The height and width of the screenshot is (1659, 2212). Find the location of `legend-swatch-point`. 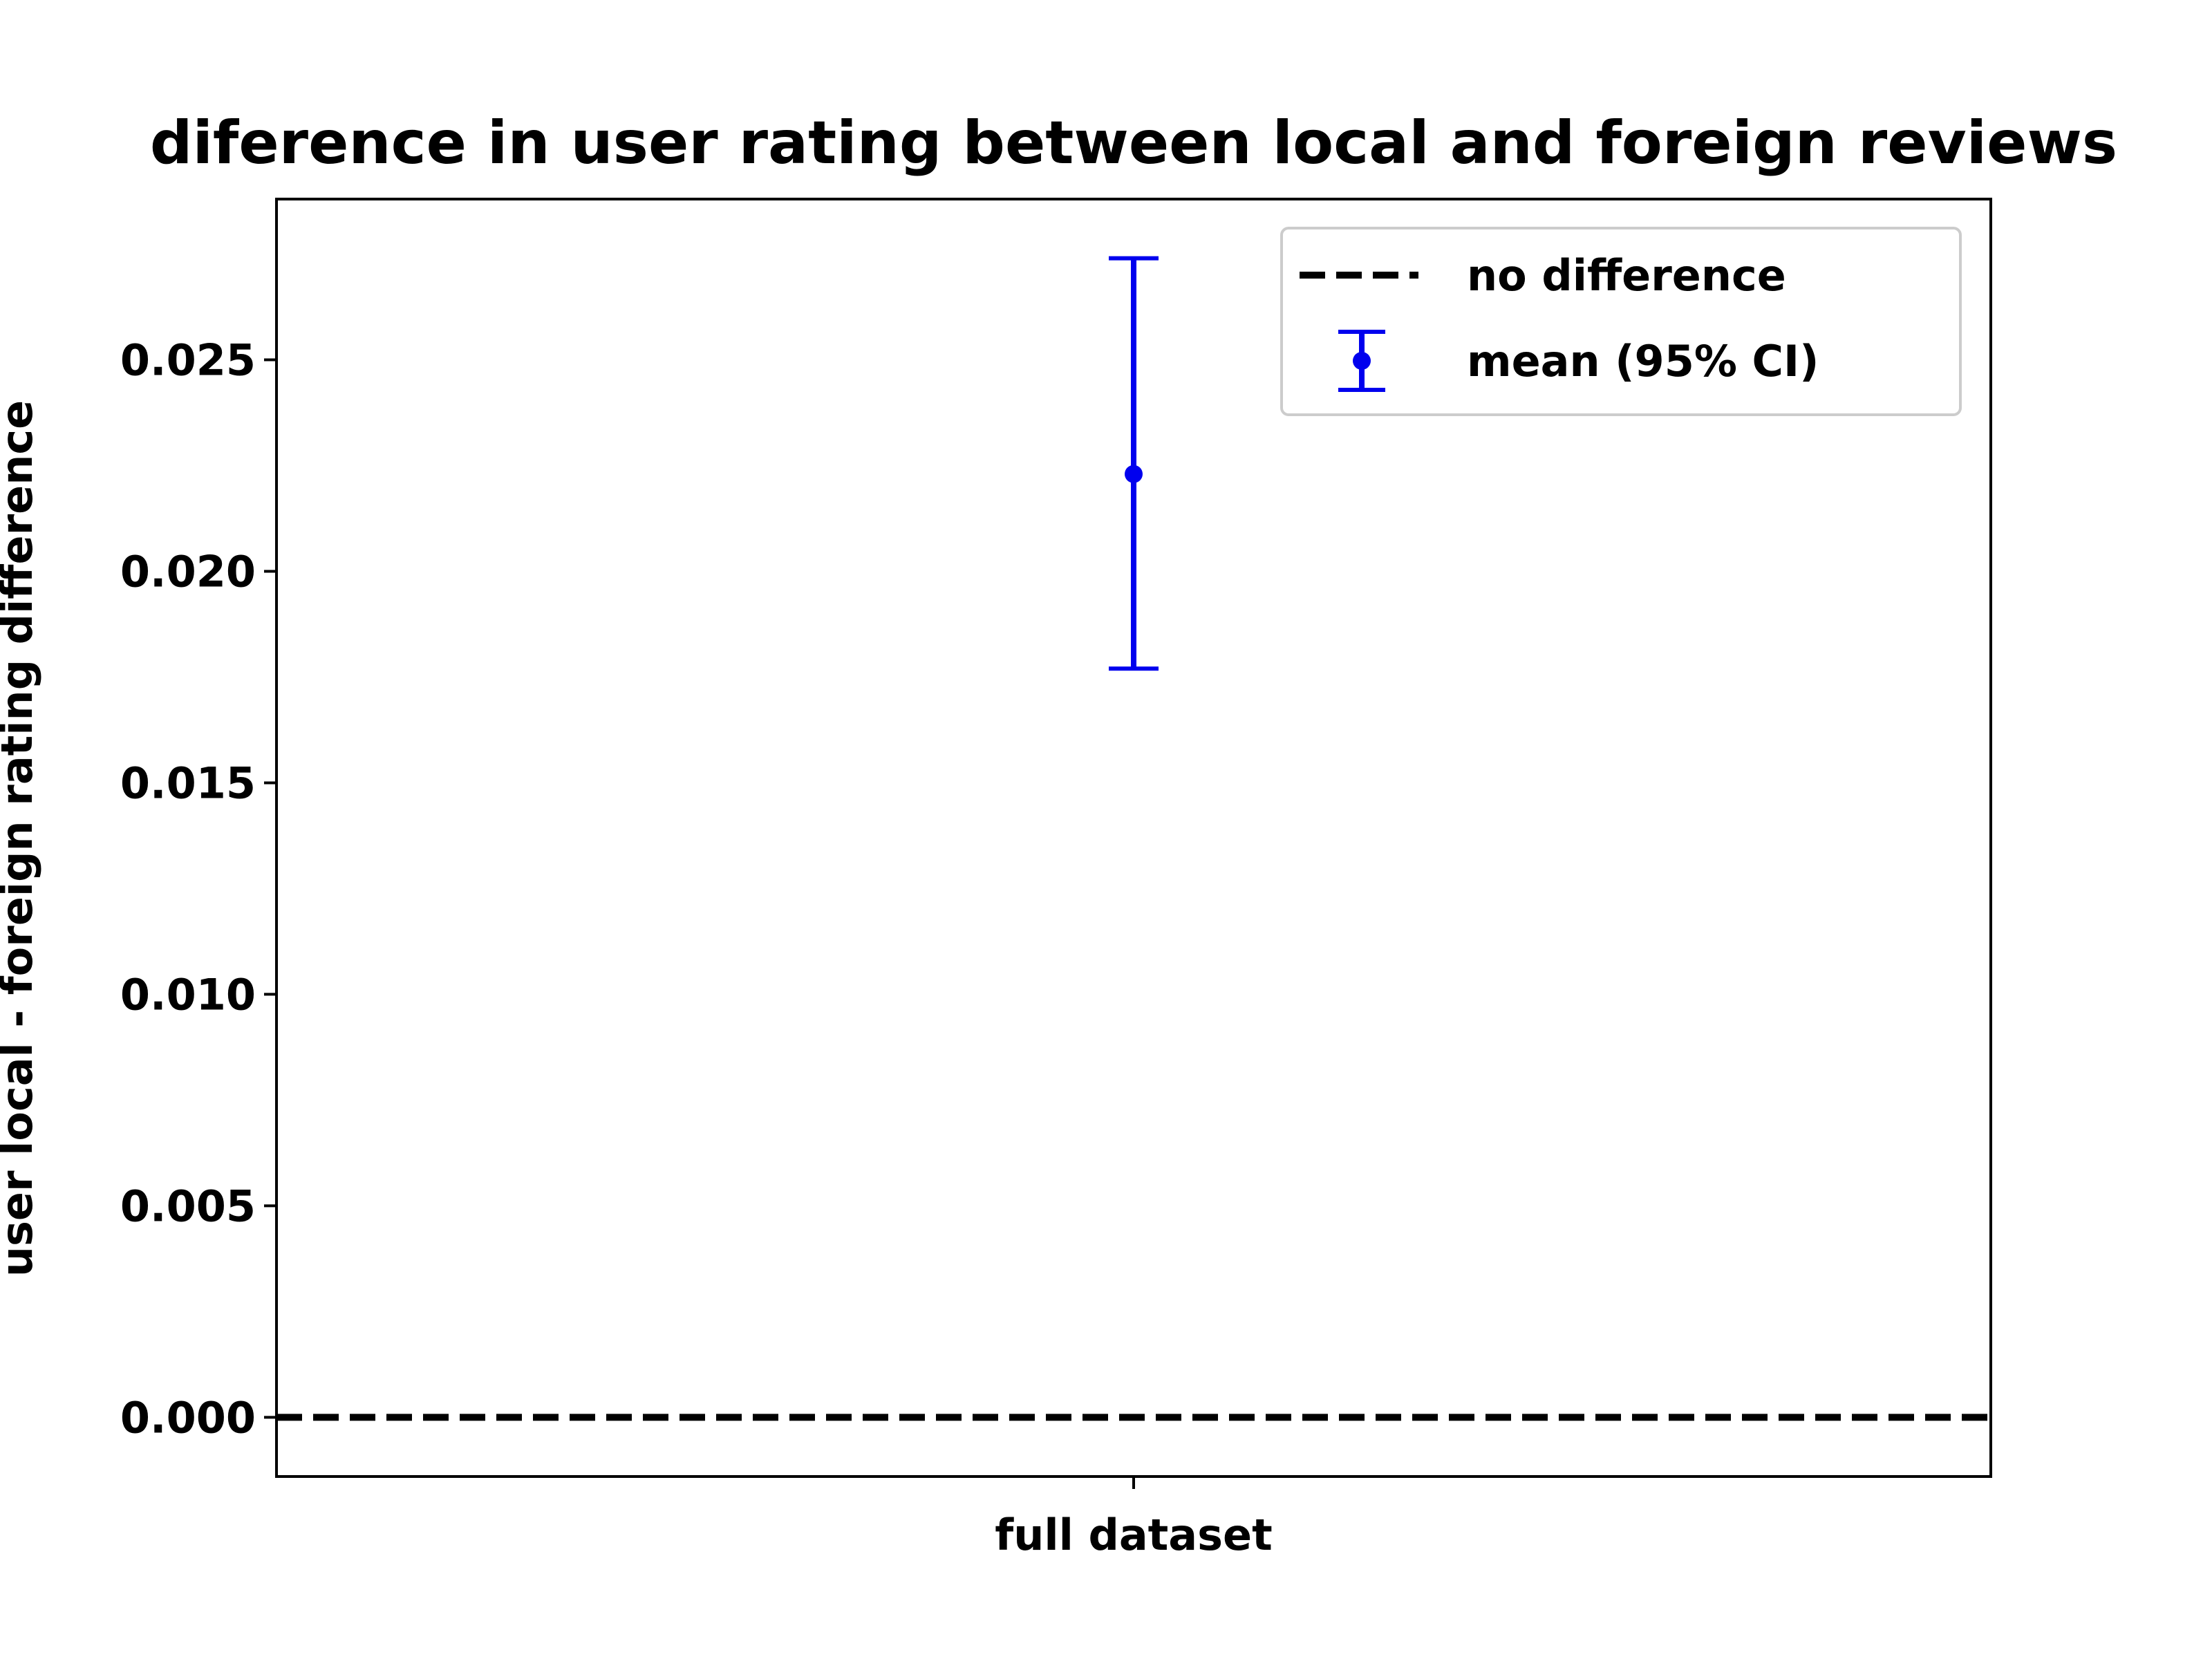

legend-swatch-point is located at coordinates (1362, 361).